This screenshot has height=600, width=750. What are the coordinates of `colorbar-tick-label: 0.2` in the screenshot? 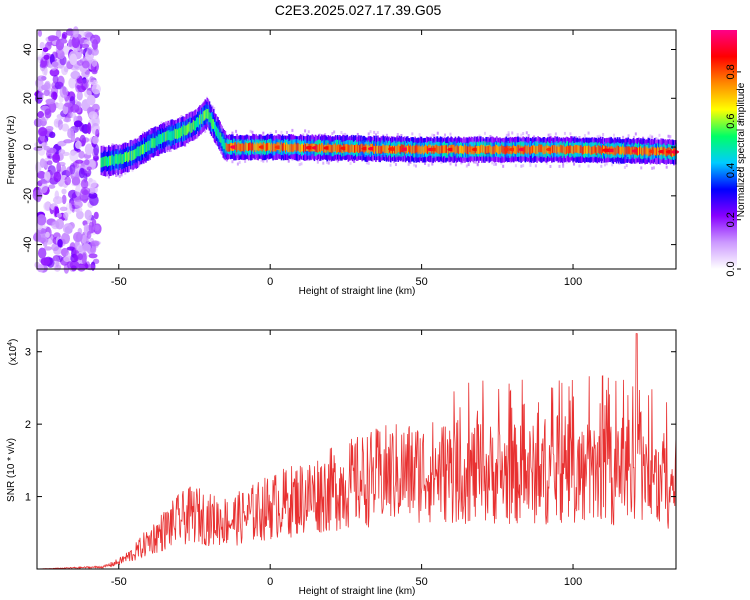 It's located at (731, 219).